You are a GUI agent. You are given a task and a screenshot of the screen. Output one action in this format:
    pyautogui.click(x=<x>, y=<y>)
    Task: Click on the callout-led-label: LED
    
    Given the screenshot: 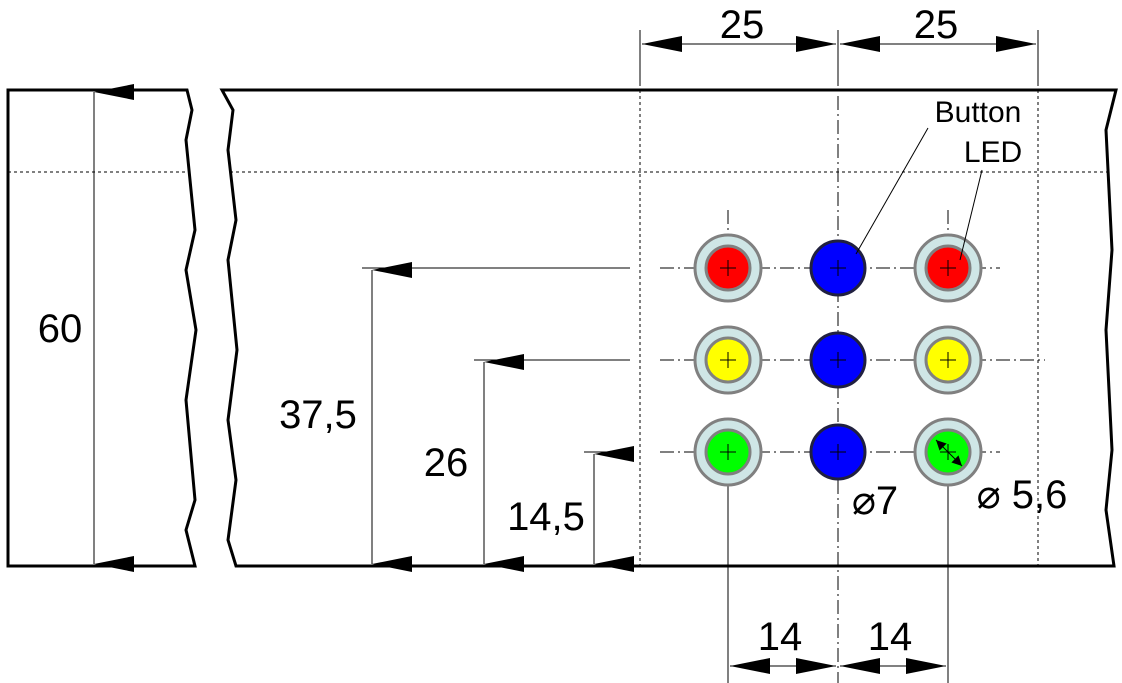 What is the action you would take?
    pyautogui.click(x=993, y=152)
    